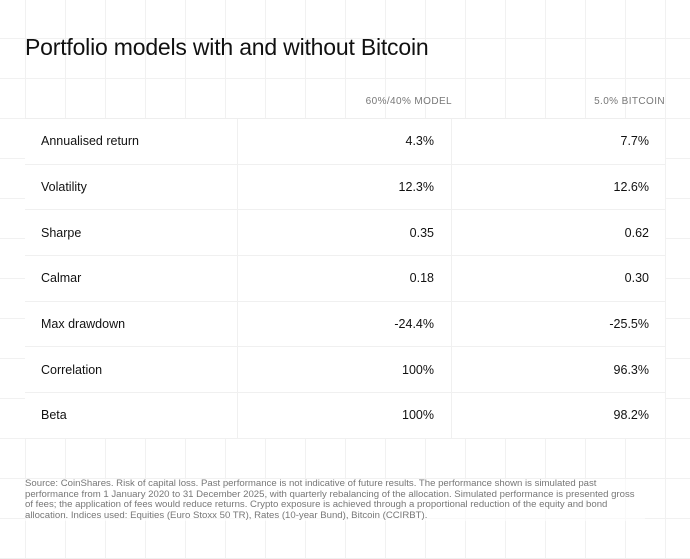  I want to click on model-value: 0.35, so click(345, 233).